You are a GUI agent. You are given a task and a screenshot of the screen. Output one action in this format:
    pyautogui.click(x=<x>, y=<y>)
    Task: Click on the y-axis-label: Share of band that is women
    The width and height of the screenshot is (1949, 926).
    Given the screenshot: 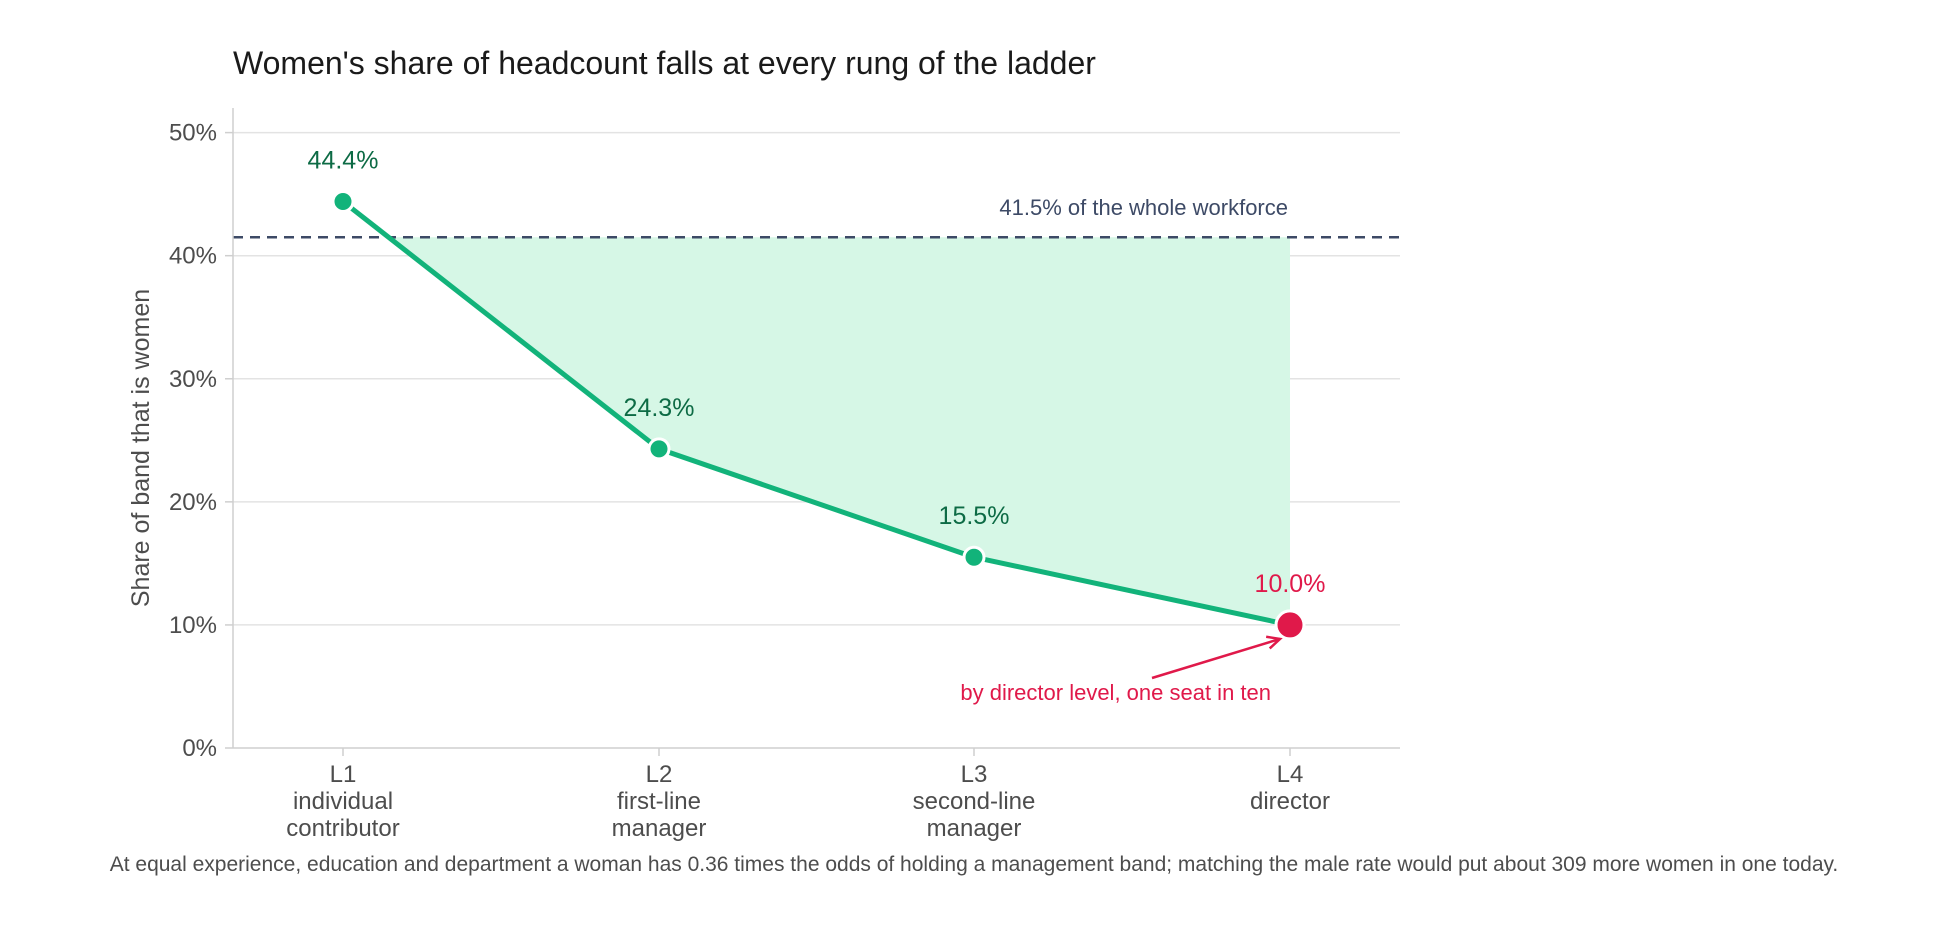 What is the action you would take?
    pyautogui.click(x=141, y=448)
    